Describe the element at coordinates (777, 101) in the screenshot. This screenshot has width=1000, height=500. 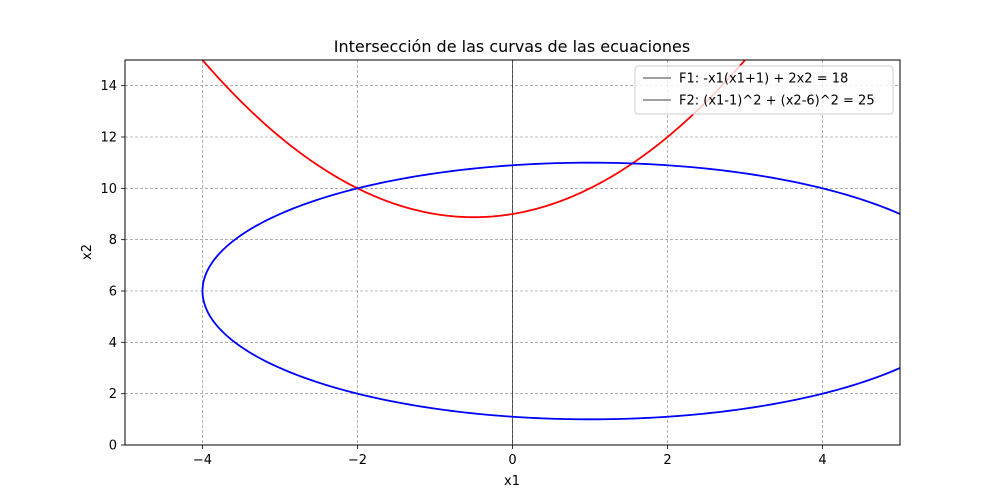
I see `legend-label-f2: F2: (x1-1)^2 + (x2-6)^2 = 25` at that location.